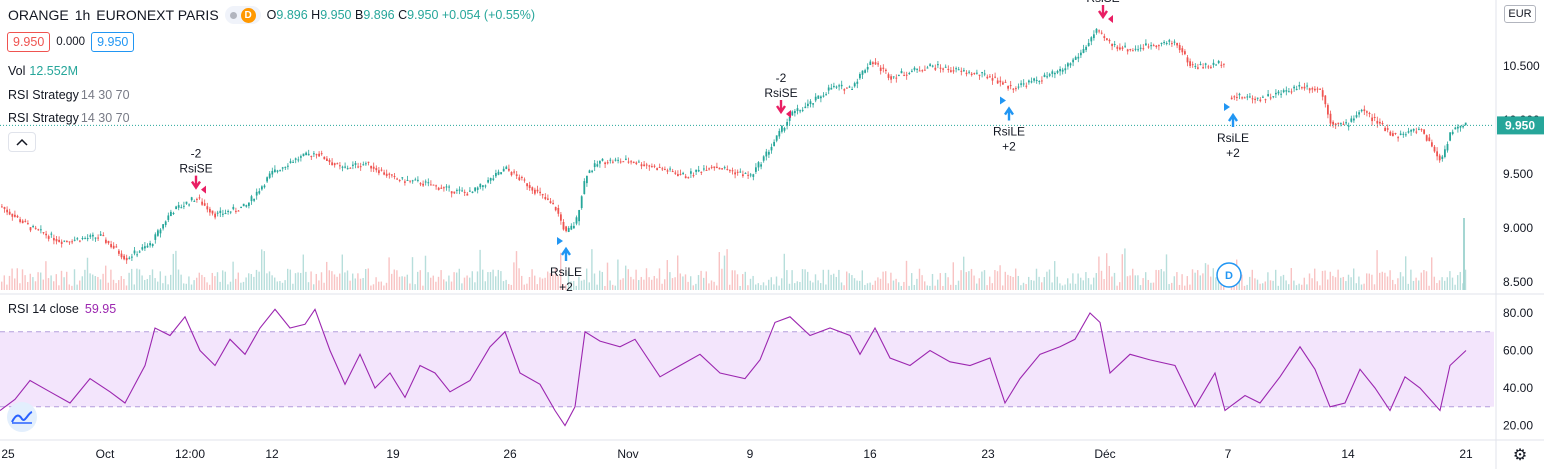  I want to click on logo-mark, so click(22, 417).